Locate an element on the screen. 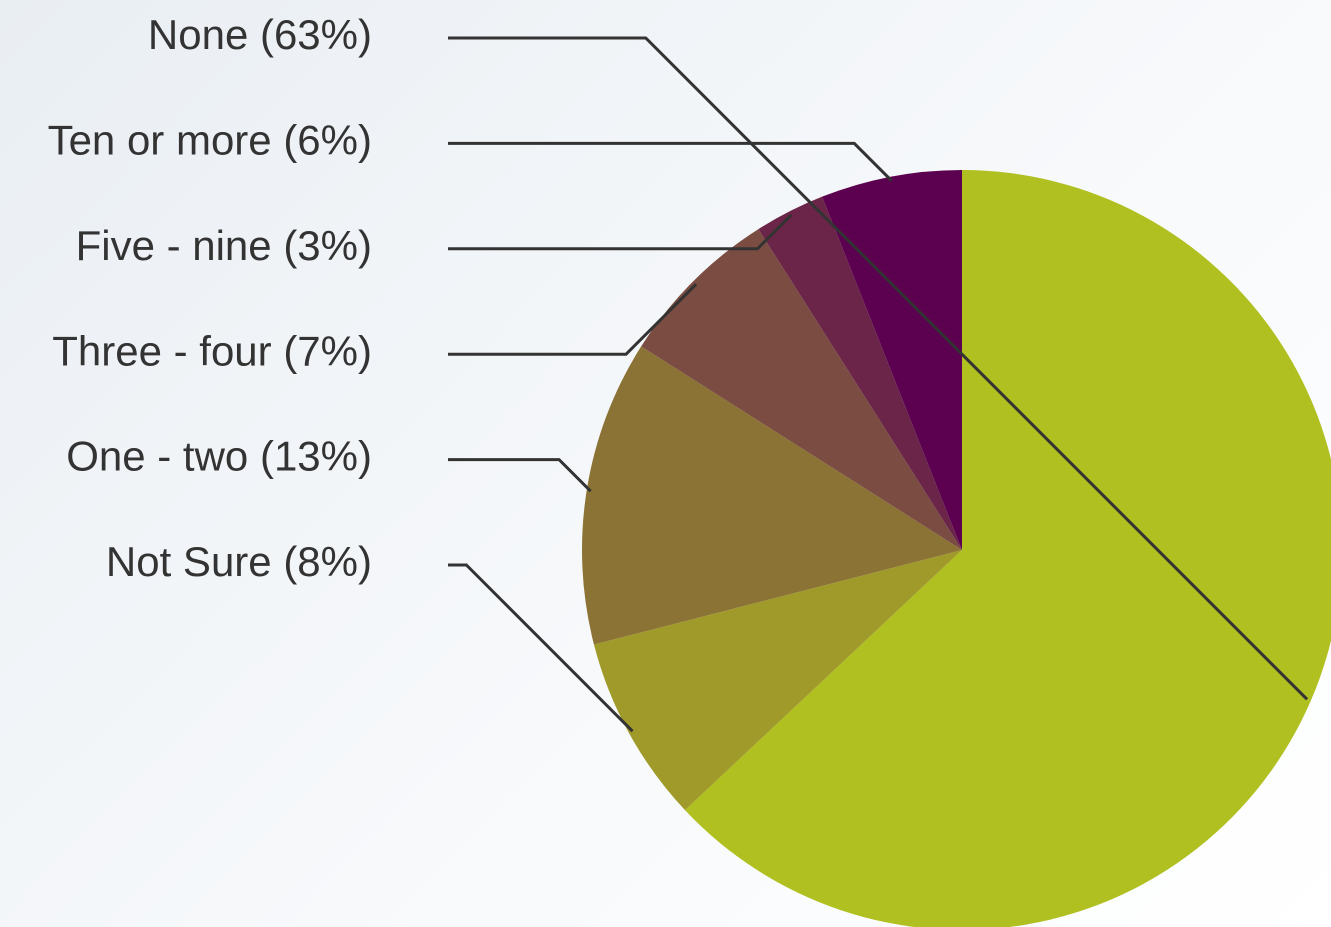 The width and height of the screenshot is (1331, 927). slice-label: Not Sure (8%) is located at coordinates (239, 561).